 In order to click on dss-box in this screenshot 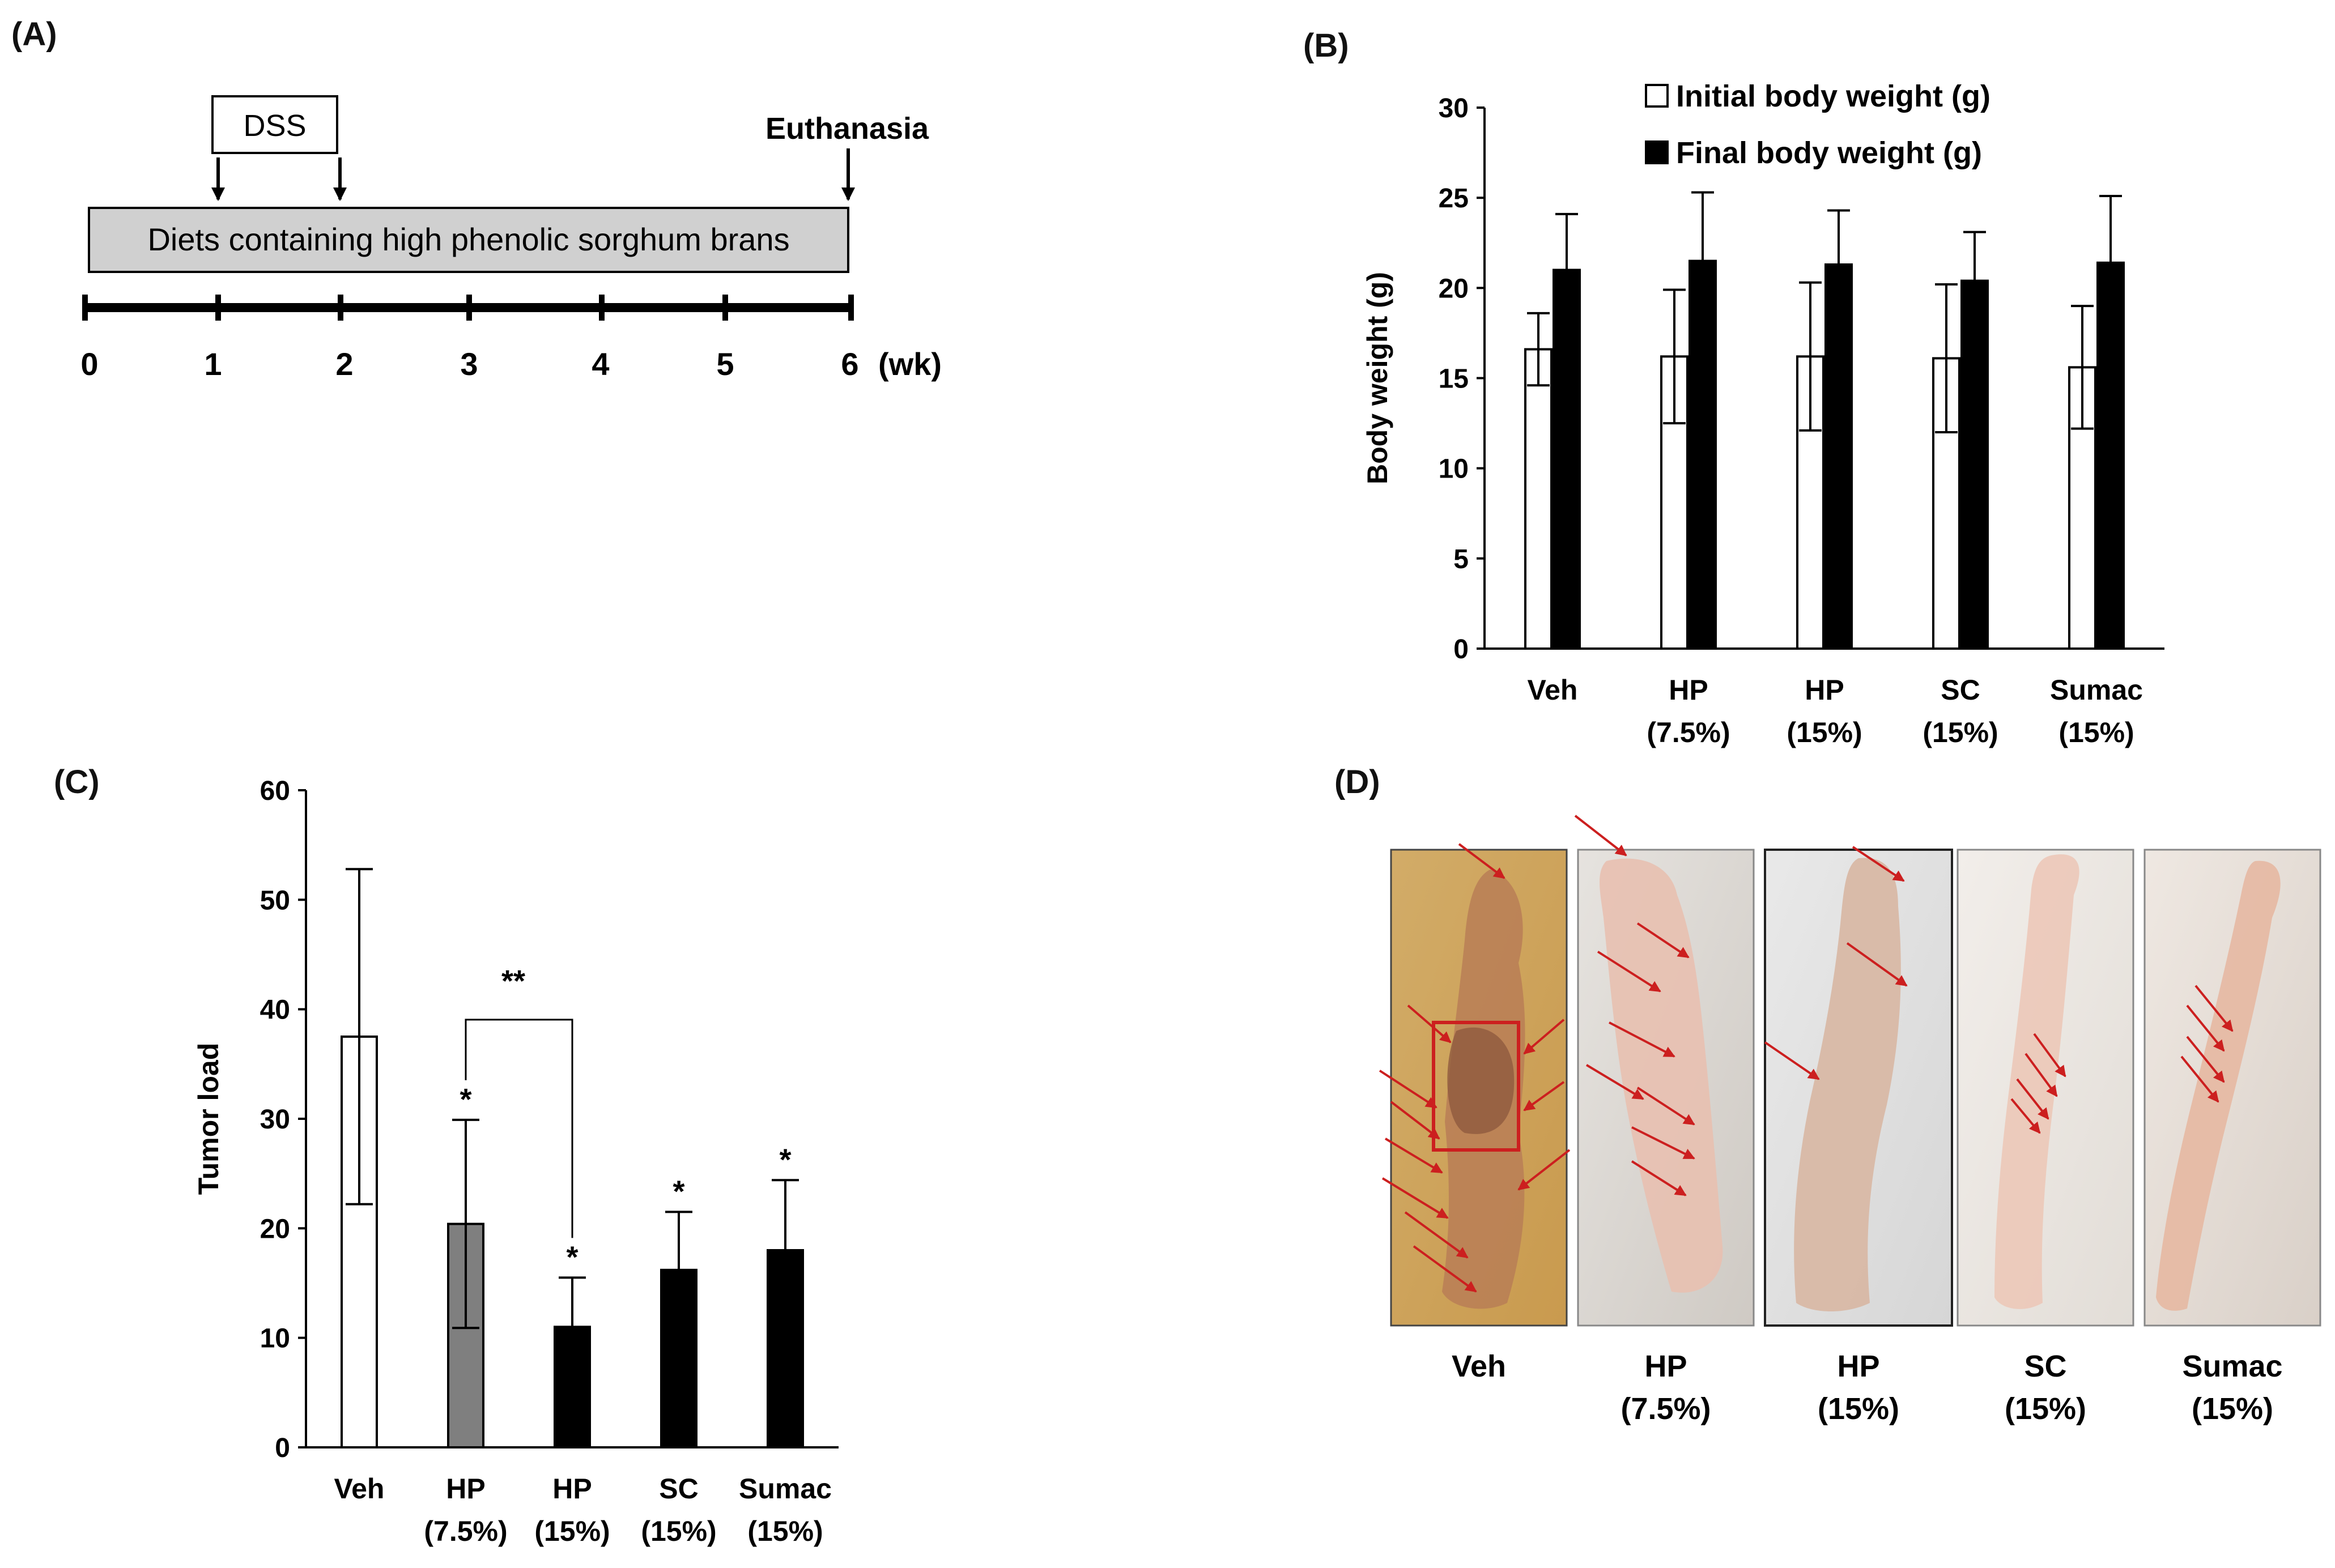, I will do `click(275, 125)`.